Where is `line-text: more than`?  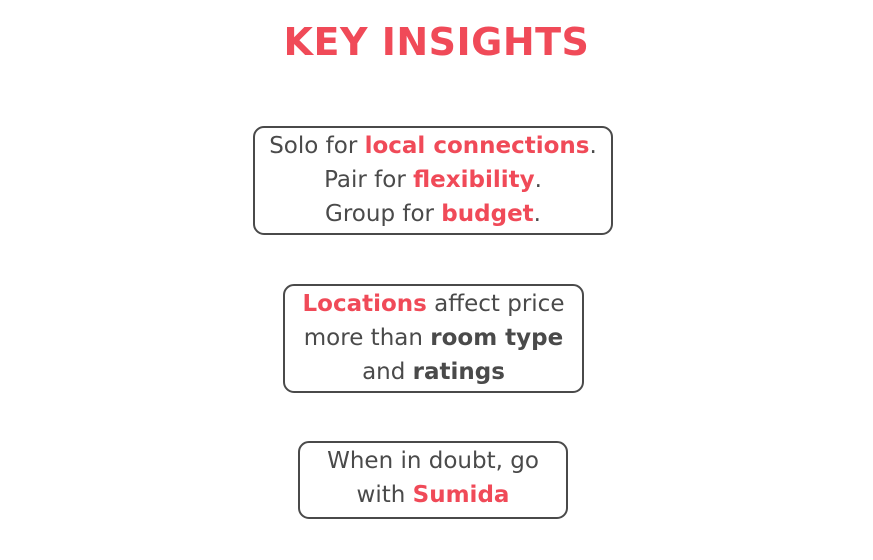
line-text: more than is located at coordinates (367, 338).